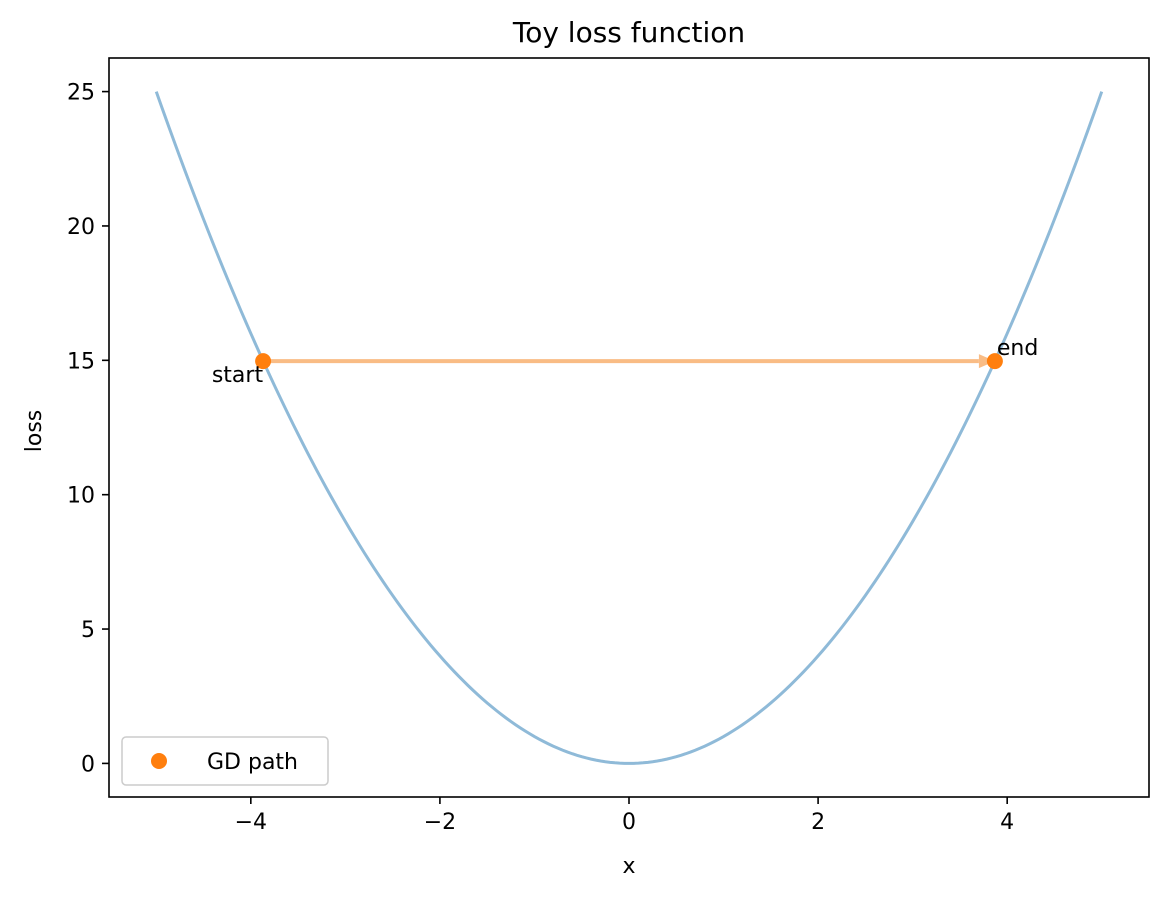  Describe the element at coordinates (88, 764) in the screenshot. I see `y-tick-label: 0` at that location.